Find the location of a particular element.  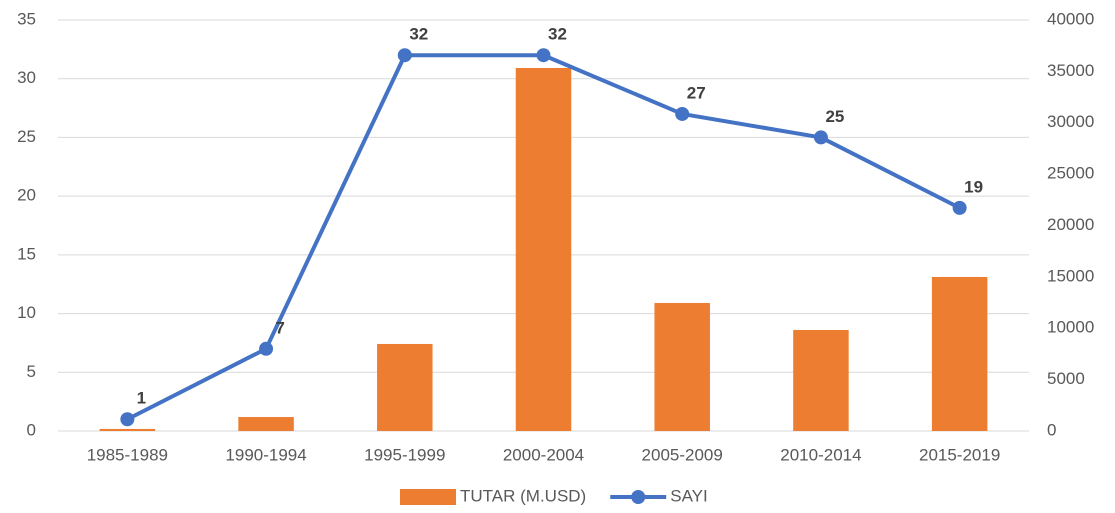

data-label: 25 is located at coordinates (834, 116).